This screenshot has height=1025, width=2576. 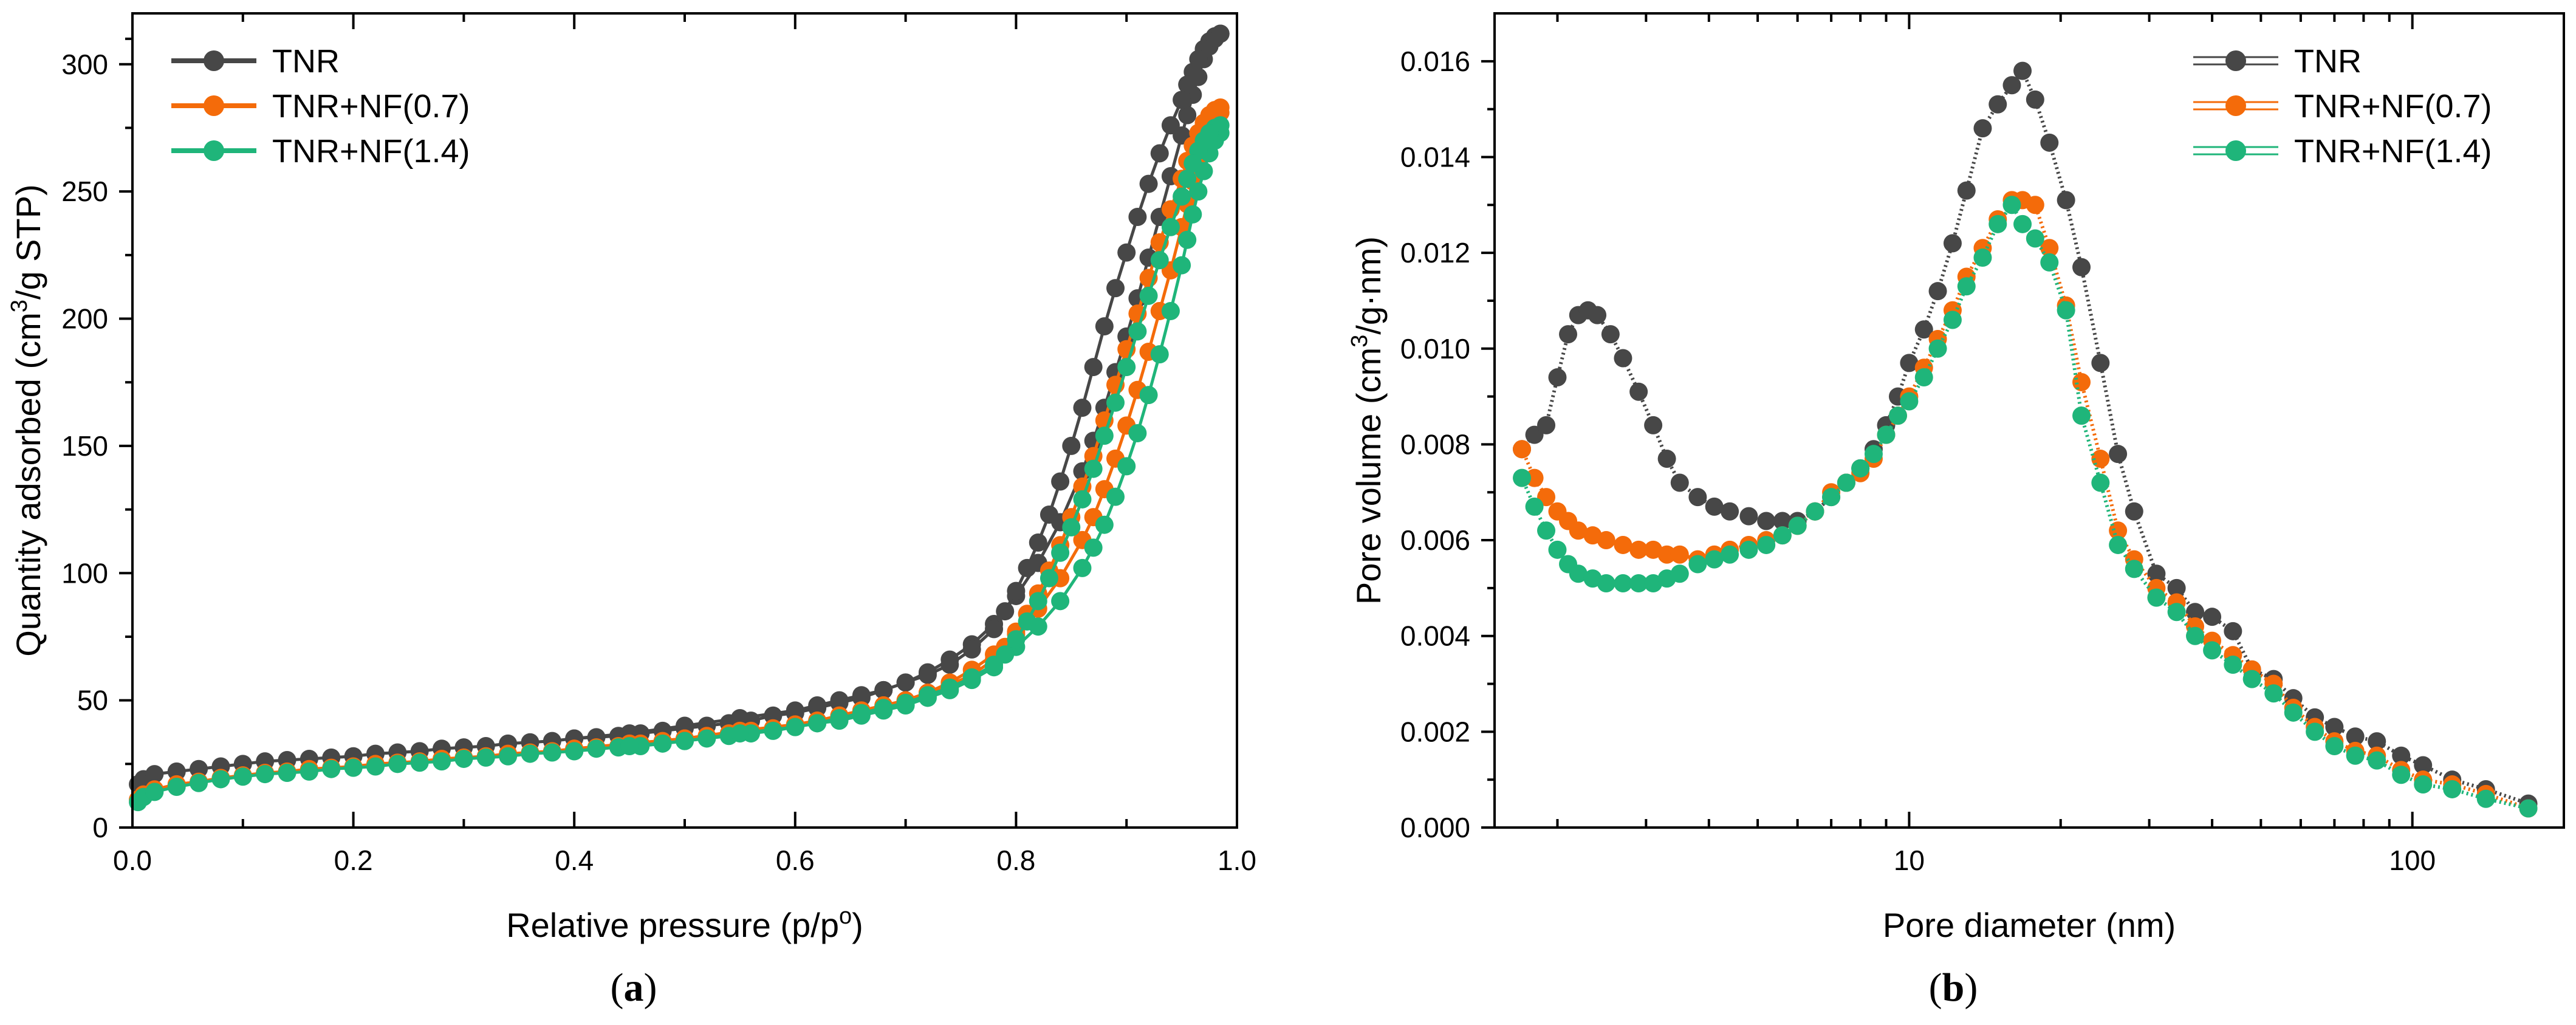 What do you see at coordinates (371, 106) in the screenshot?
I see `panel-a-legend-label: TNR+NF(0.7)` at bounding box center [371, 106].